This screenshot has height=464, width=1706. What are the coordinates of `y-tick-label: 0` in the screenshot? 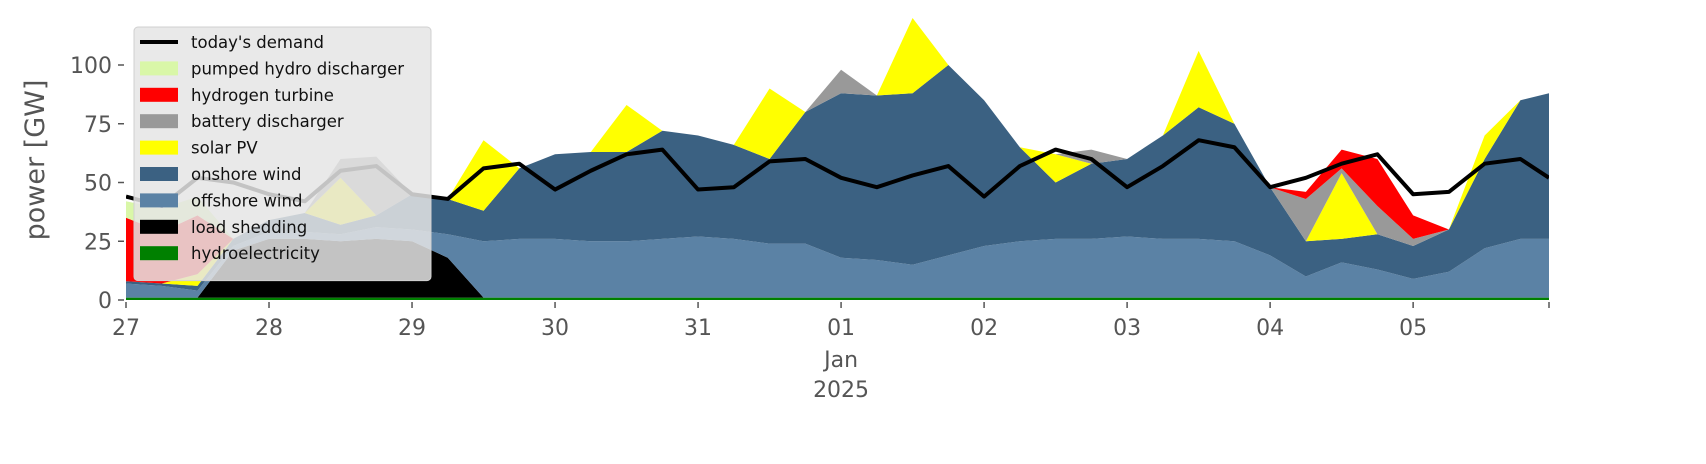 It's located at (105, 301).